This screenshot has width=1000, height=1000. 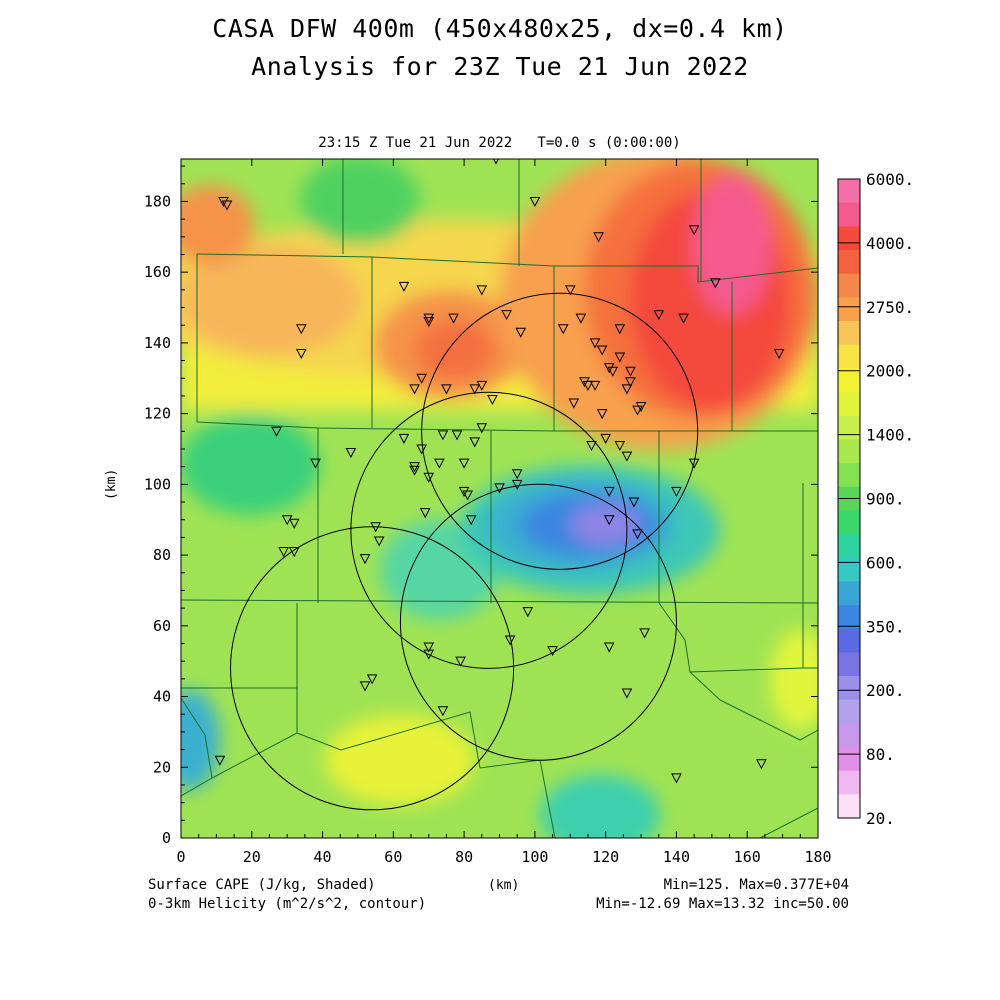 I want to click on y-axis-label: (km), so click(x=111, y=484).